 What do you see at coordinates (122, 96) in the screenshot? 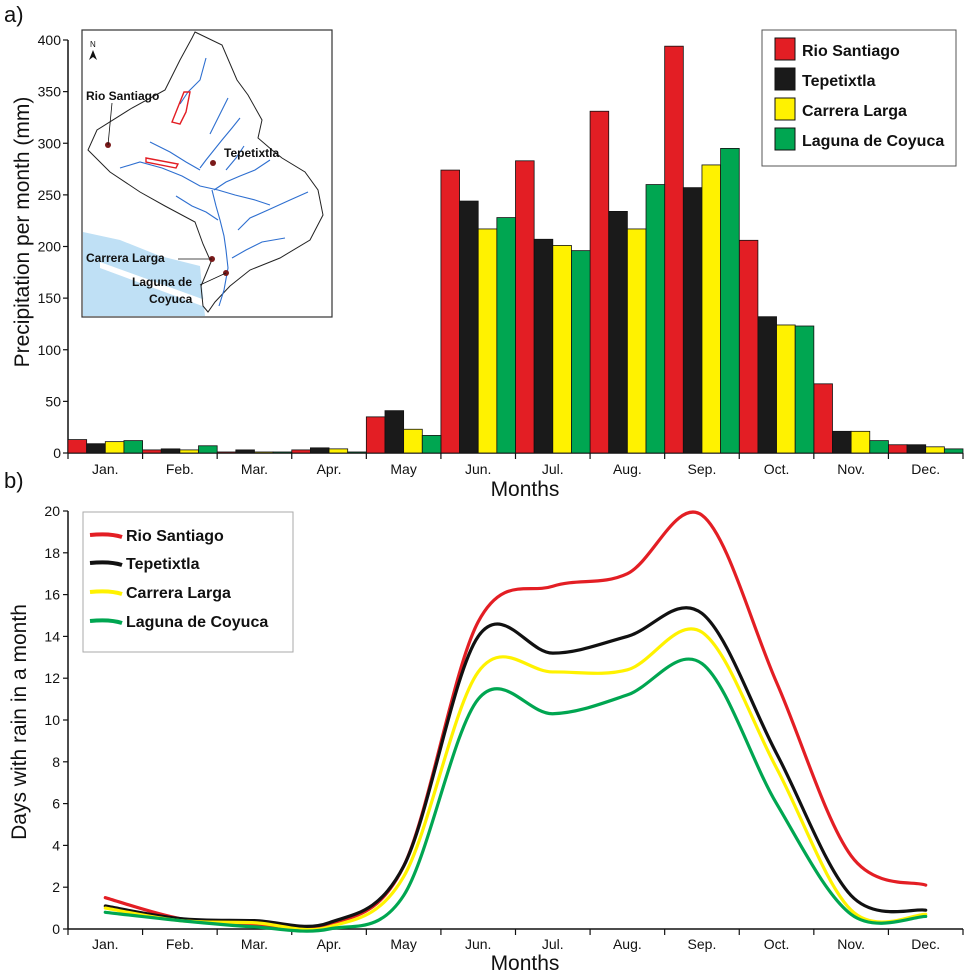
I see `map-label-rio-santiago: Rio Santiago` at bounding box center [122, 96].